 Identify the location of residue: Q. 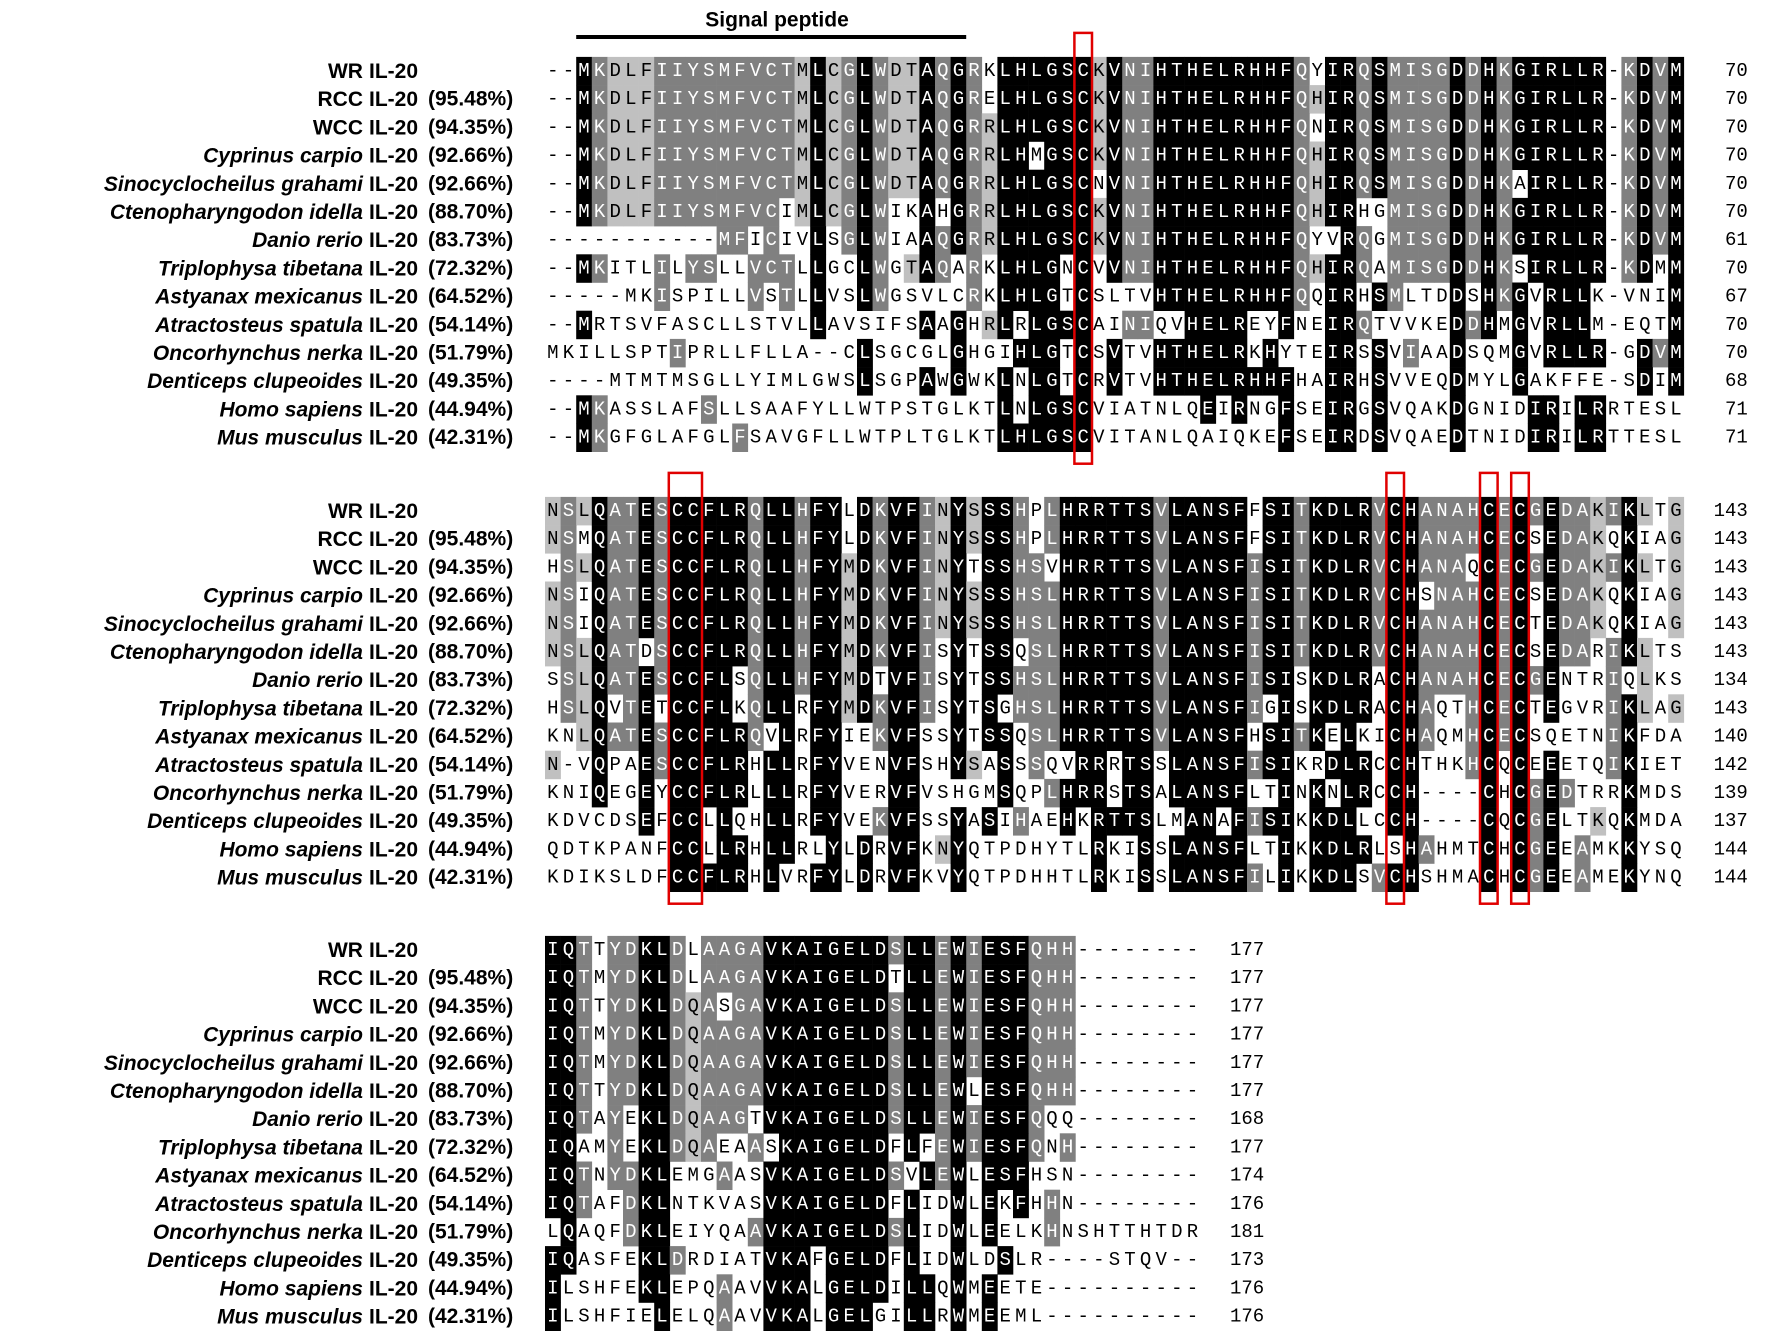
(1504, 821).